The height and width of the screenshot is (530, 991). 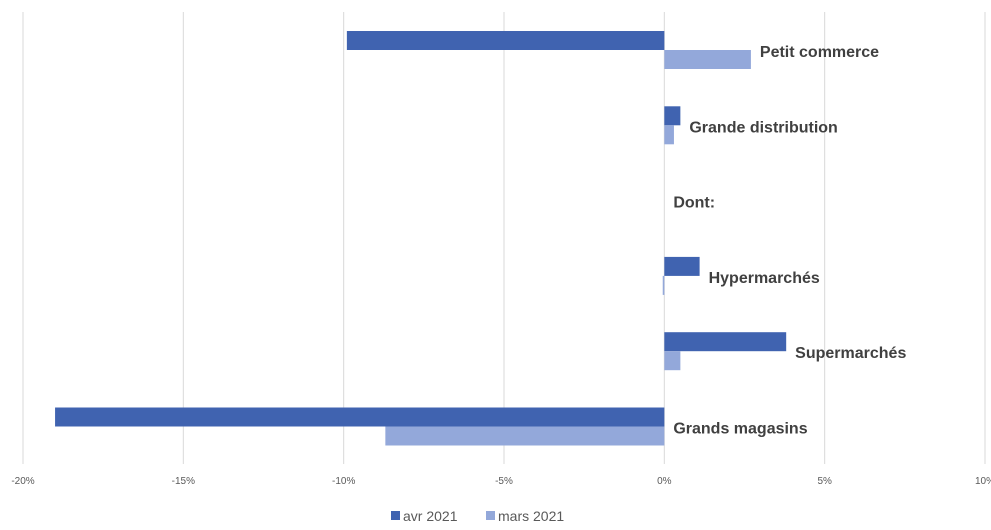 I want to click on category-label: Grands magasins, so click(x=740, y=429).